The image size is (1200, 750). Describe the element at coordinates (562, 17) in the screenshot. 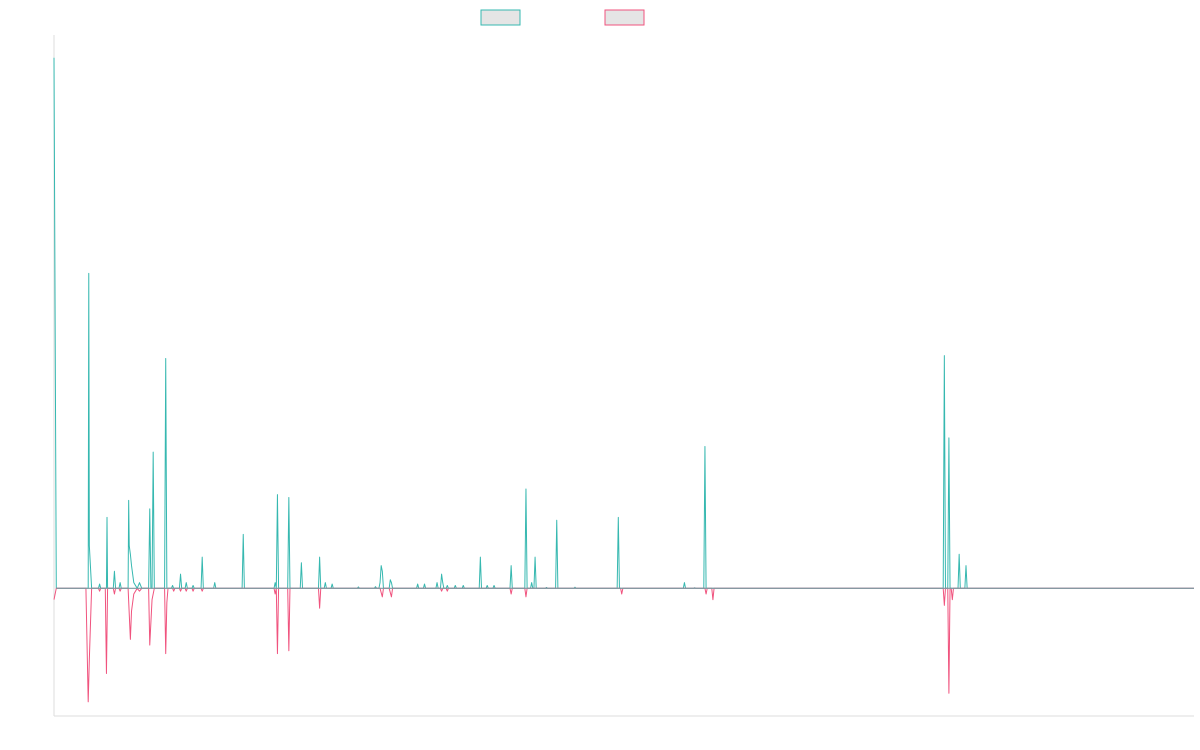

I see `legend` at that location.